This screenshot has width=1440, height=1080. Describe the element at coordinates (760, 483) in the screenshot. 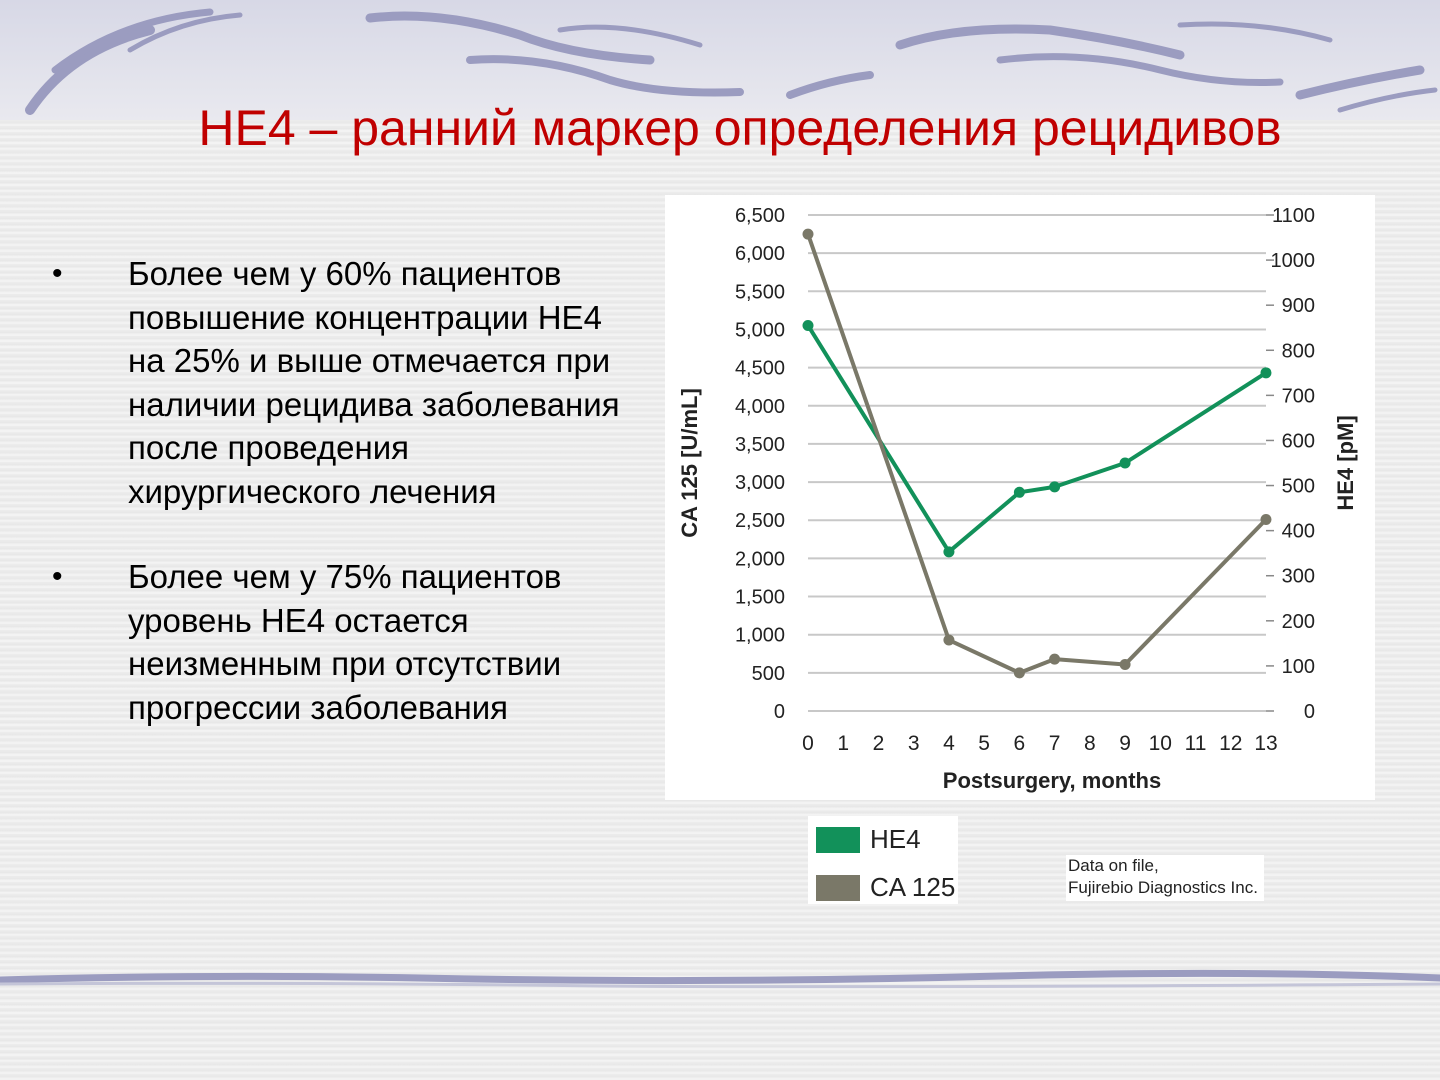

I see `y-left-tick-label: 3,000` at that location.